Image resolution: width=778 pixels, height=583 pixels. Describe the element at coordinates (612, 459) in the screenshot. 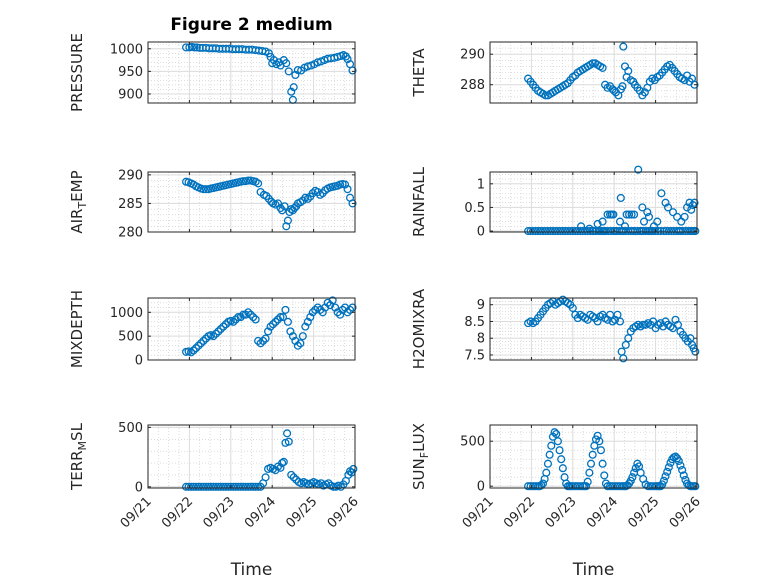

I see `series-sunflux` at that location.